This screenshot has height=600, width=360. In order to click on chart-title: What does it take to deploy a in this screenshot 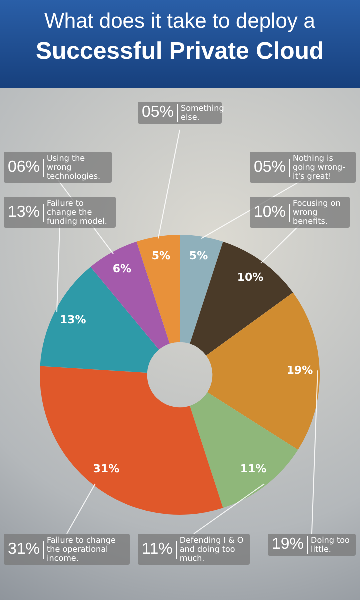, I will do `click(180, 21)`.